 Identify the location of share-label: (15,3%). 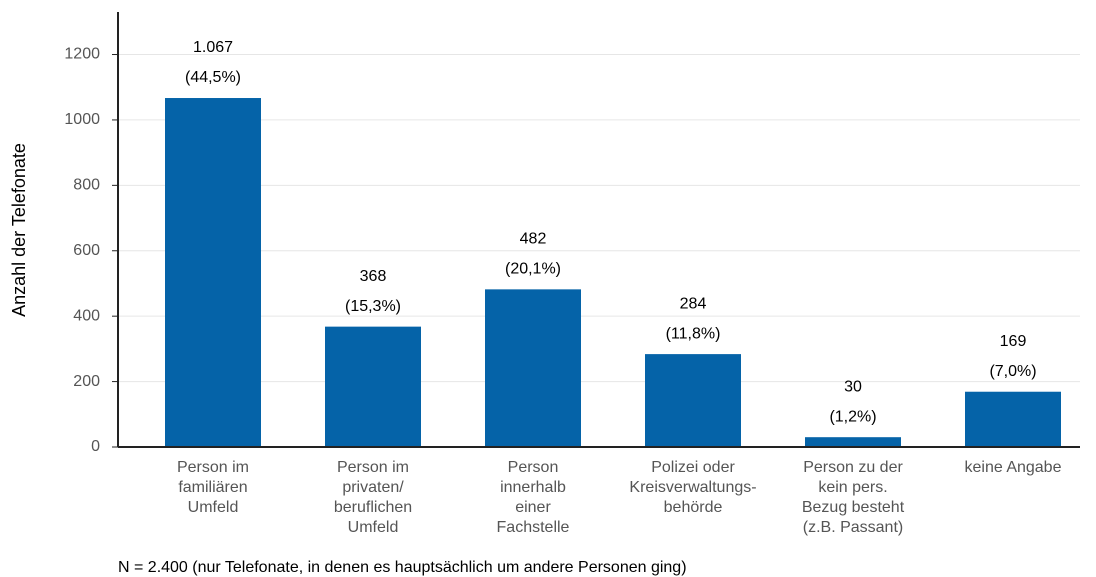
(373, 306).